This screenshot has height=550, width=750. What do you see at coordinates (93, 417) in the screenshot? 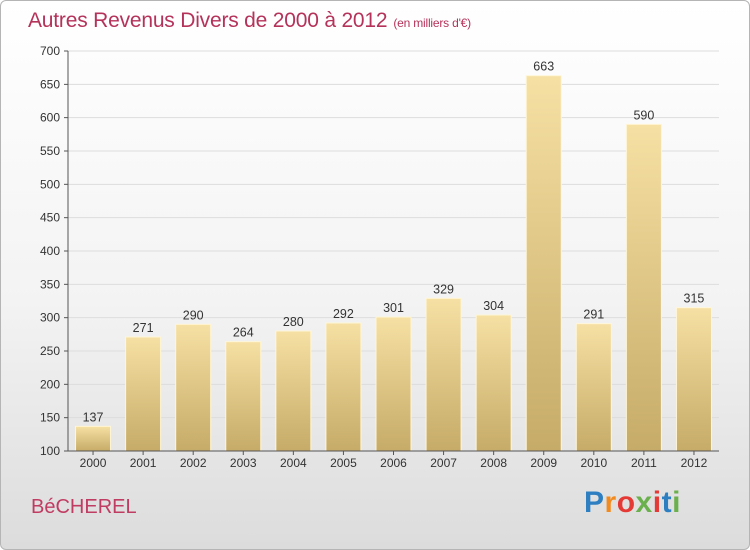
I see `value-label-2000: 137` at bounding box center [93, 417].